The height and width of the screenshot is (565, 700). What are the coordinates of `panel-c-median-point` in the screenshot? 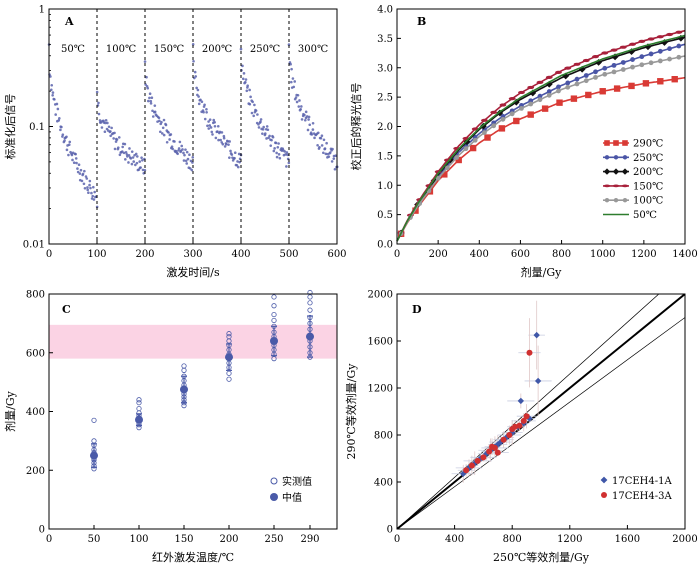 It's located at (274, 341).